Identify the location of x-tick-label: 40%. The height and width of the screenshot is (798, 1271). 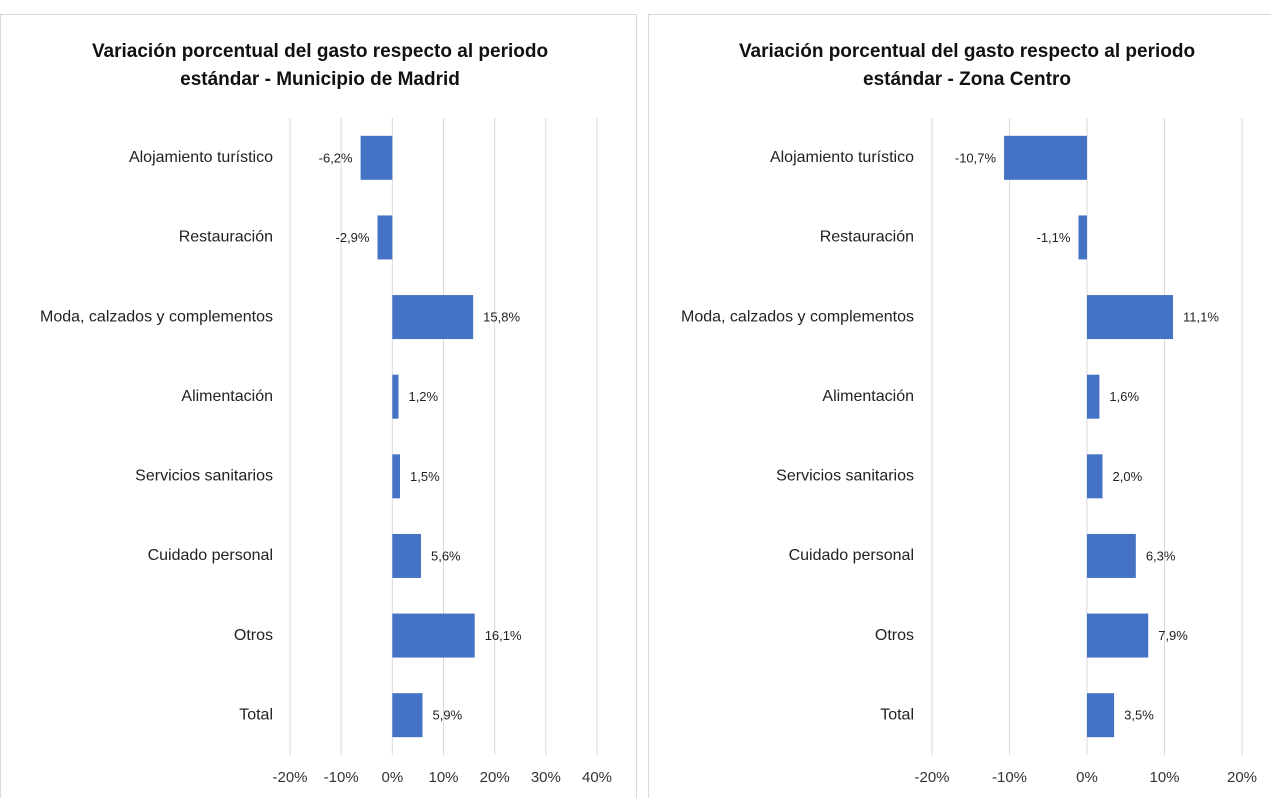
(597, 777).